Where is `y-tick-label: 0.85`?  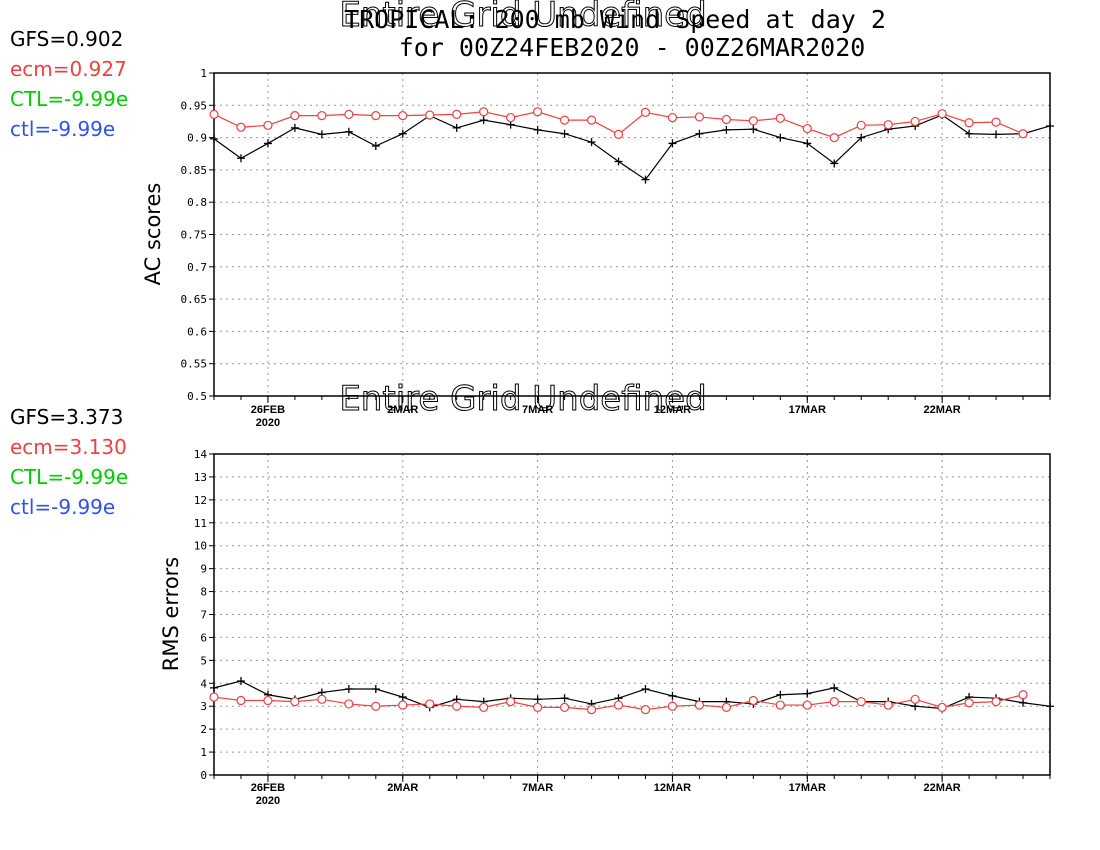
y-tick-label: 0.85 is located at coordinates (194, 170).